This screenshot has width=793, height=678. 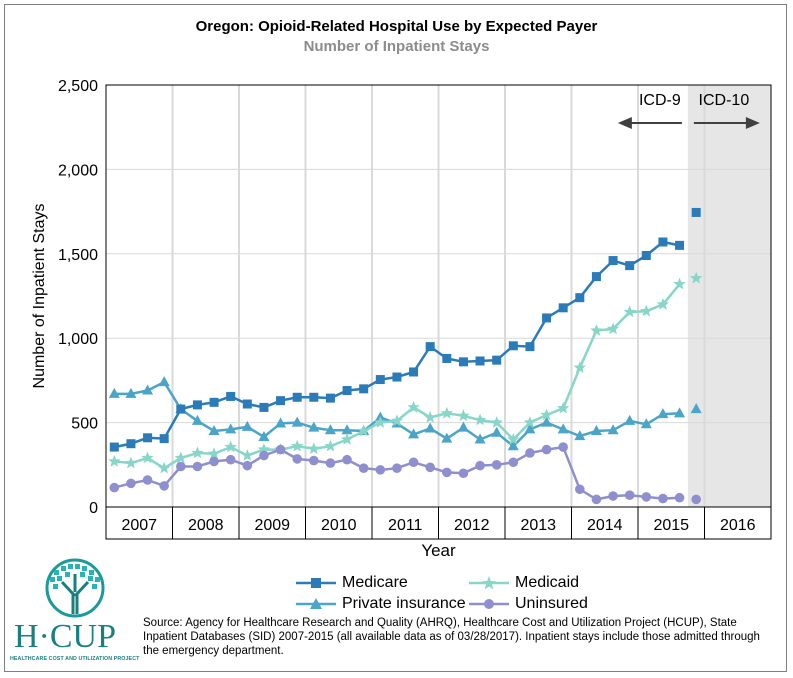 What do you see at coordinates (405, 525) in the screenshot?
I see `x-tick-label: 2011` at bounding box center [405, 525].